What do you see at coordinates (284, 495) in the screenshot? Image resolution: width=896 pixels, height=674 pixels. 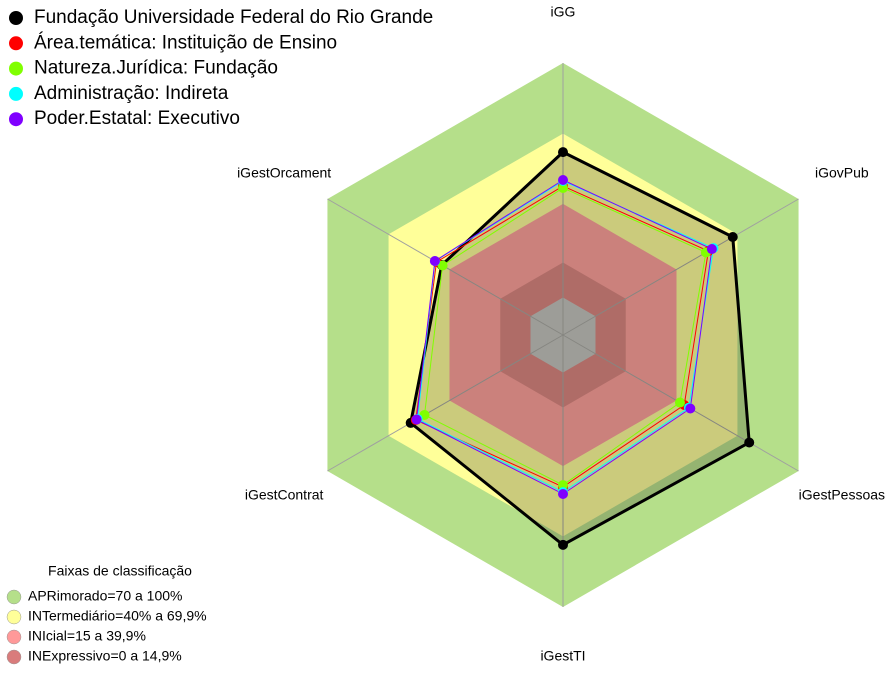 I see `axis-label: iGestContrat` at bounding box center [284, 495].